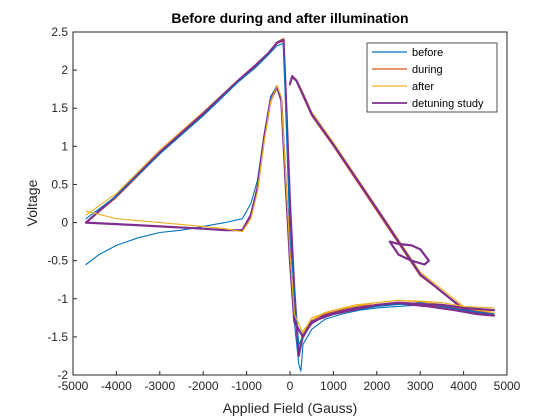  I want to click on x-tick-label-8: 3000, so click(420, 386).